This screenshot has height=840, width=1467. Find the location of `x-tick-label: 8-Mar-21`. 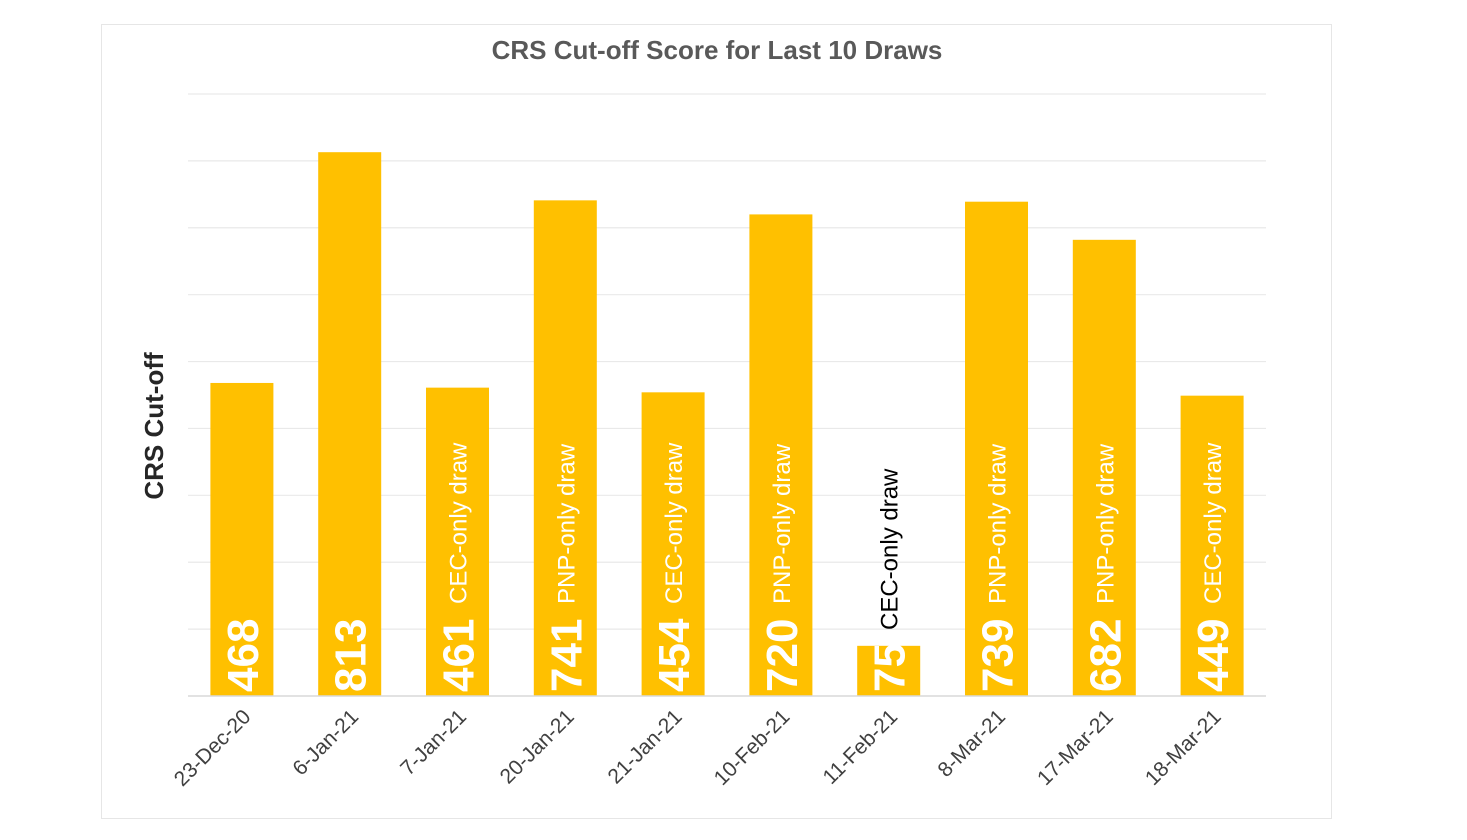

x-tick-label: 8-Mar-21 is located at coordinates (972, 743).